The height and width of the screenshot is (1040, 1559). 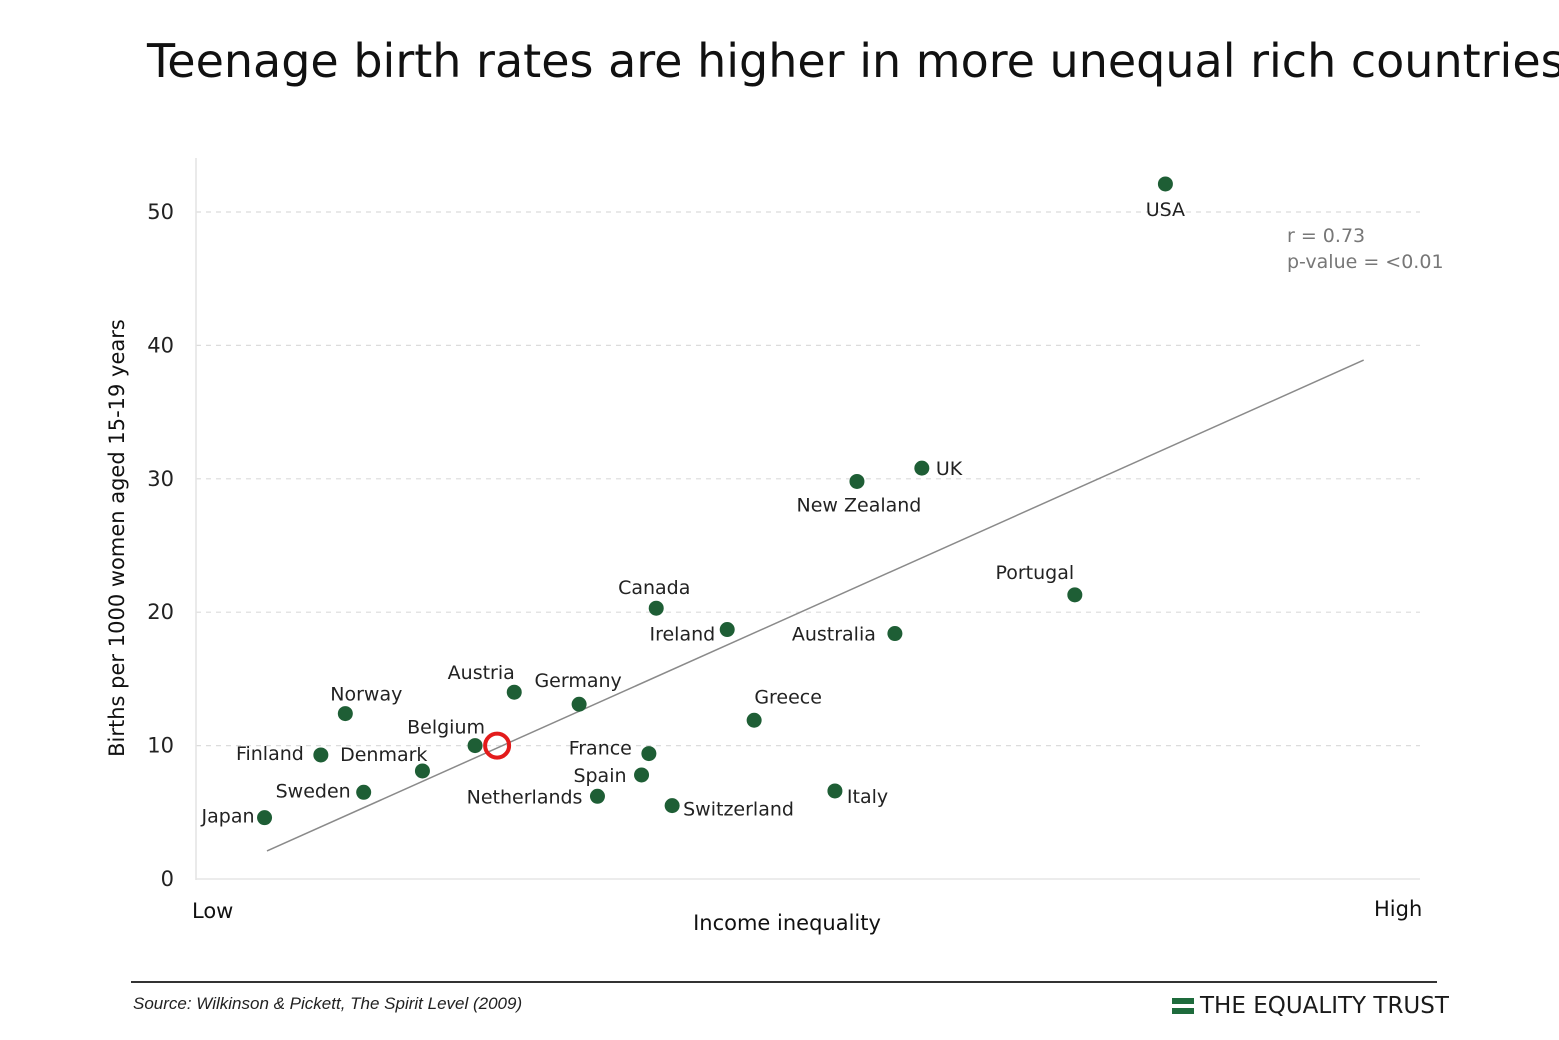 I want to click on point-label-spain: Spain, so click(x=599, y=776).